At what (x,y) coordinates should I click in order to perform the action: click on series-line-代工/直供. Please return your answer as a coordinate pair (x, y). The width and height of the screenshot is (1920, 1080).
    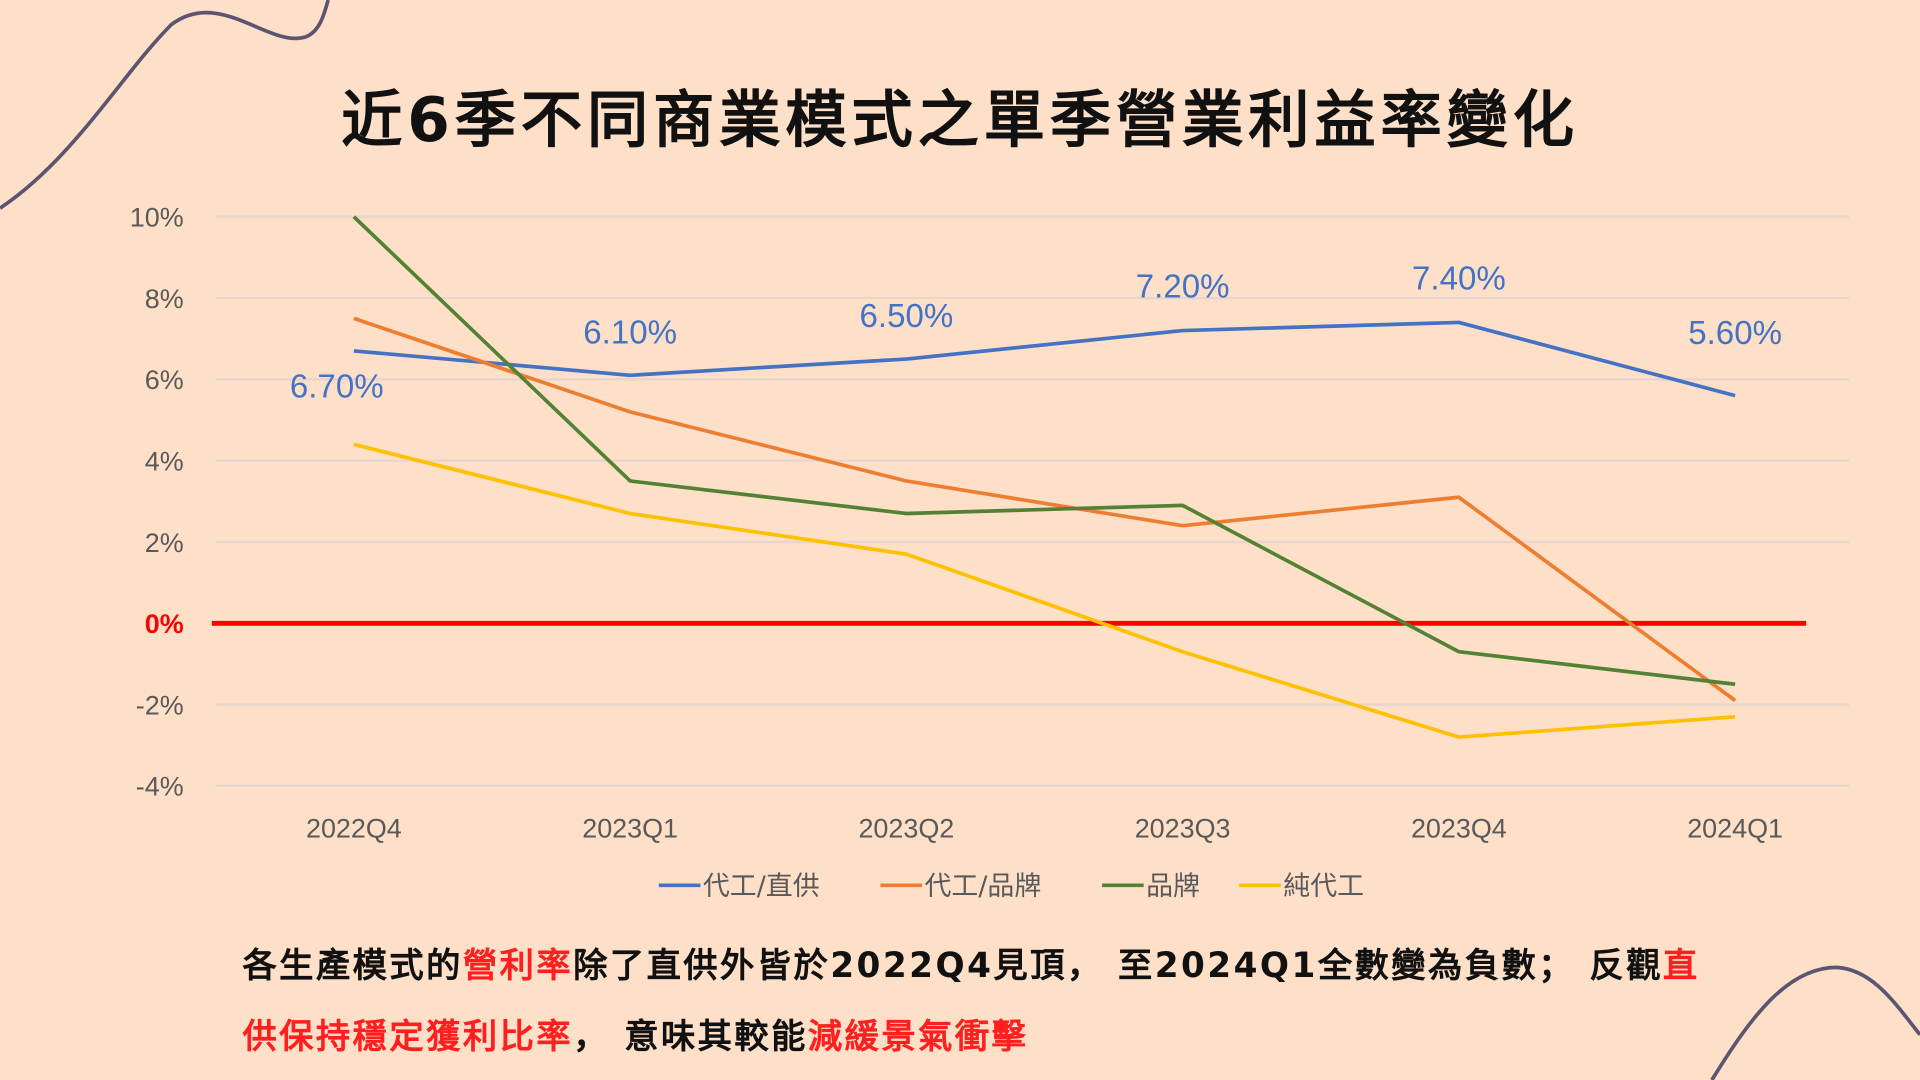
    Looking at the image, I should click on (1044, 359).